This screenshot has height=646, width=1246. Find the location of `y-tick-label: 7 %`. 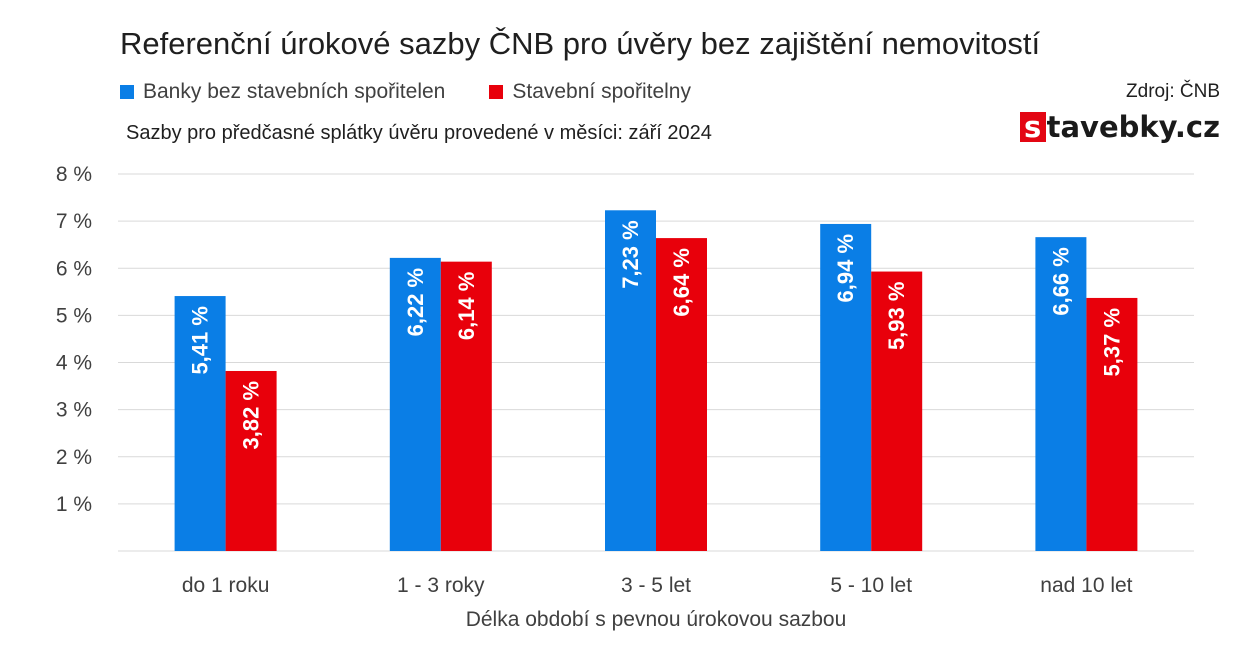

y-tick-label: 7 % is located at coordinates (74, 221).